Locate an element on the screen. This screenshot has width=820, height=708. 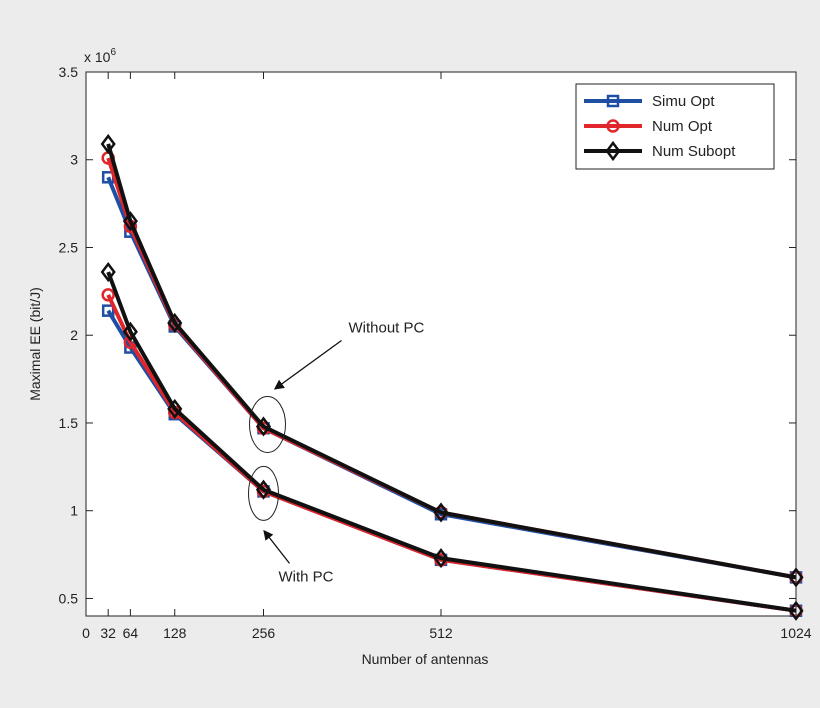
y-tick-label: 3.5 is located at coordinates (69, 72).